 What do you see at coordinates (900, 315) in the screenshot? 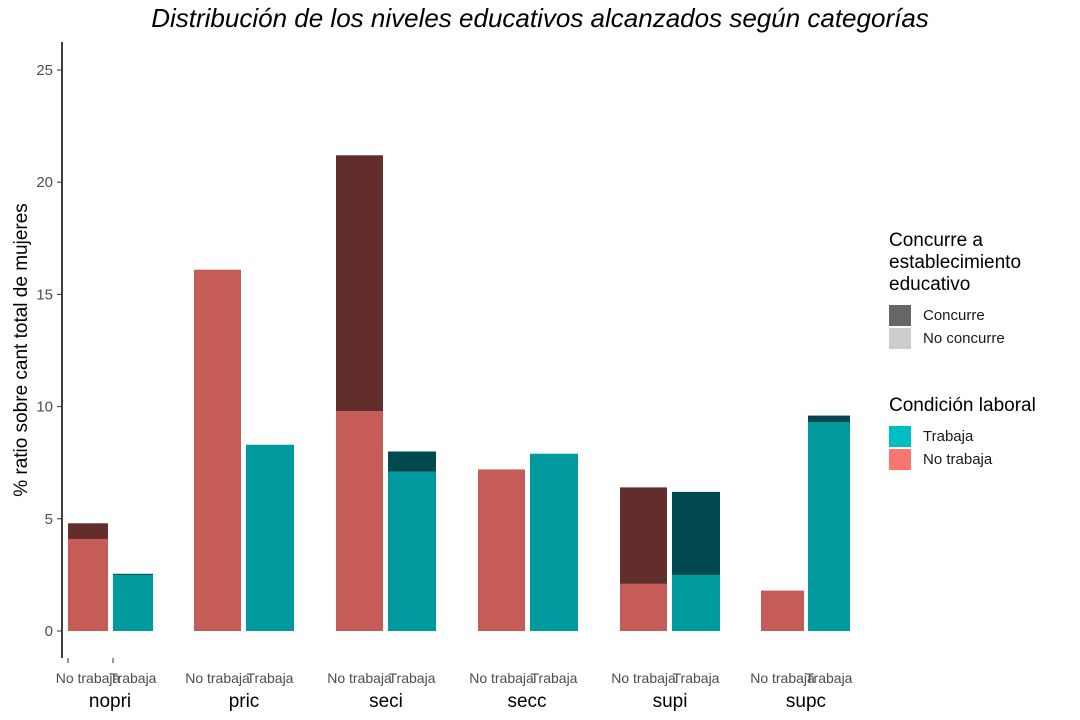
I see `legend-key-concurre` at bounding box center [900, 315].